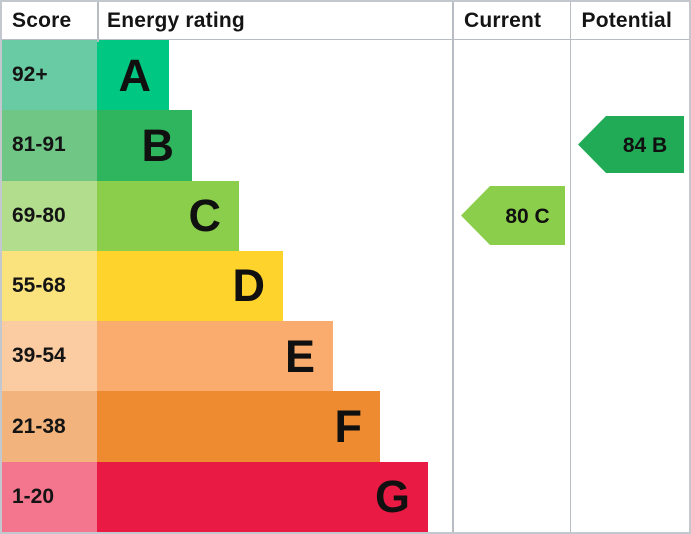  Describe the element at coordinates (158, 145) in the screenshot. I see `band-letter: B` at that location.